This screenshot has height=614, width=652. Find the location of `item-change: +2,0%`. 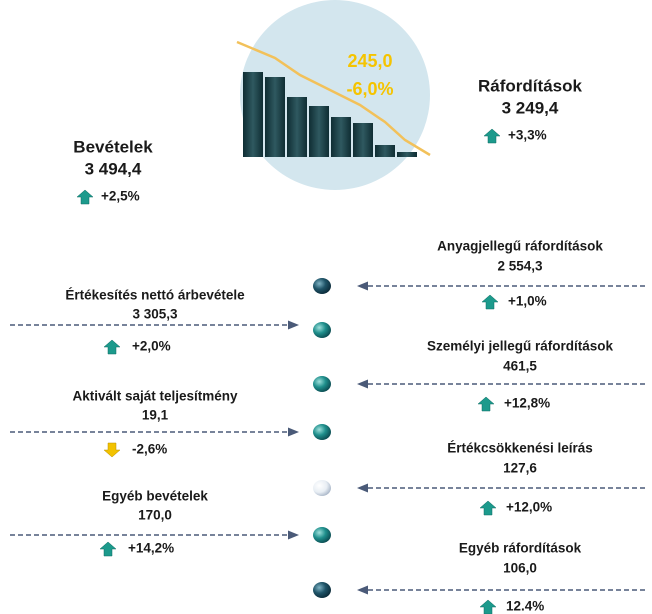

item-change: +2,0% is located at coordinates (151, 346).